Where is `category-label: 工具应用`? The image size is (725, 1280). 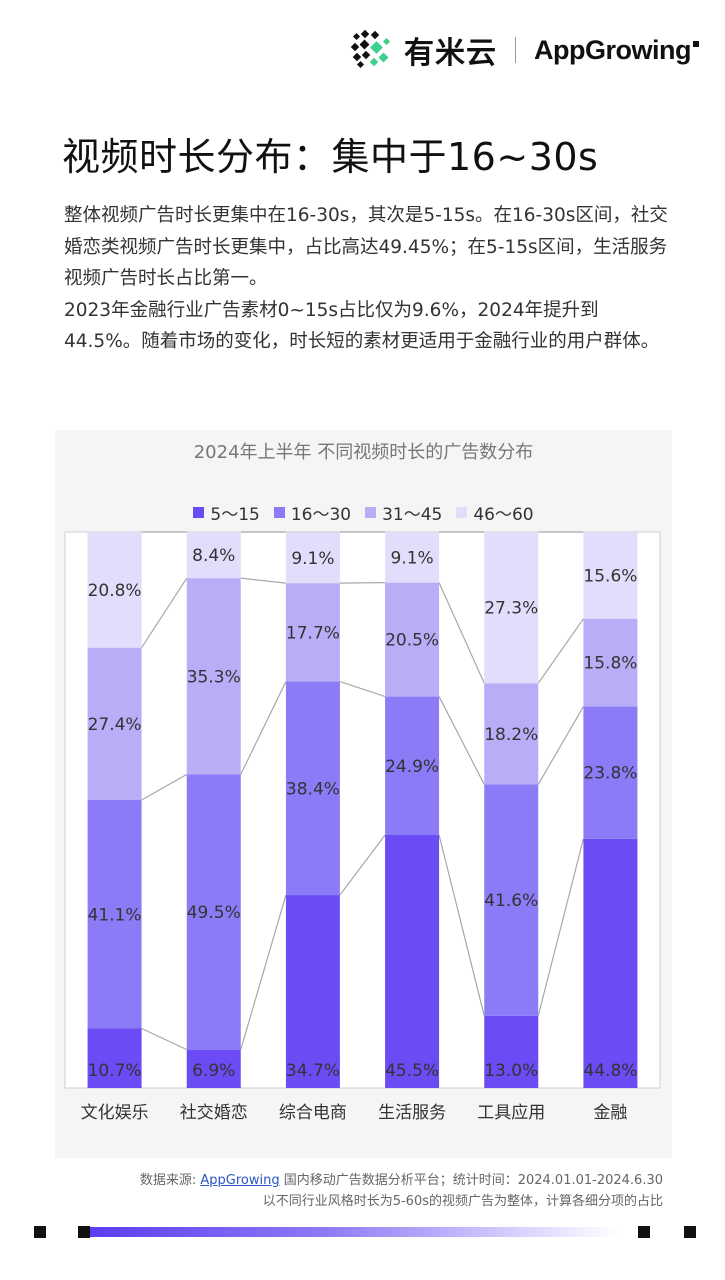 category-label: 工具应用 is located at coordinates (511, 1113).